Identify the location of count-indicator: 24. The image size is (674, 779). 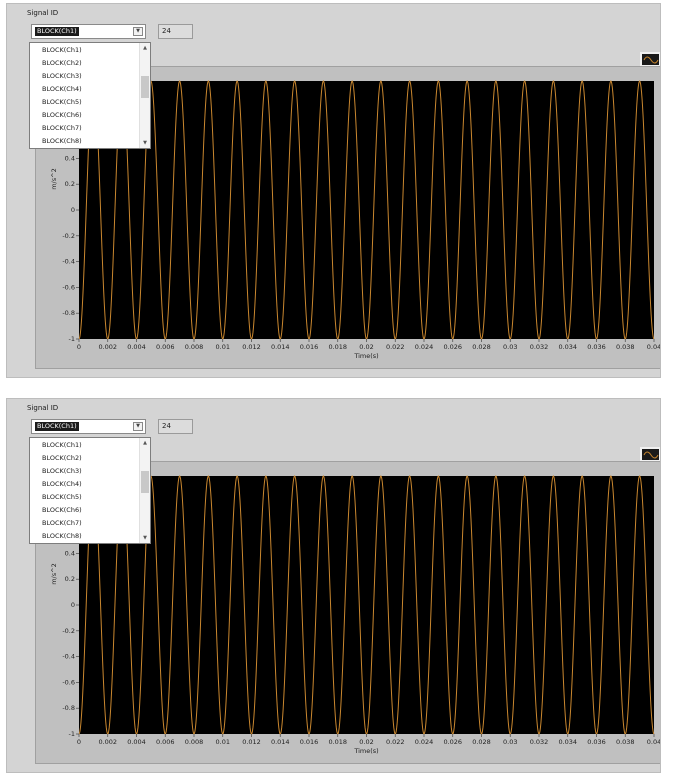
(175, 31).